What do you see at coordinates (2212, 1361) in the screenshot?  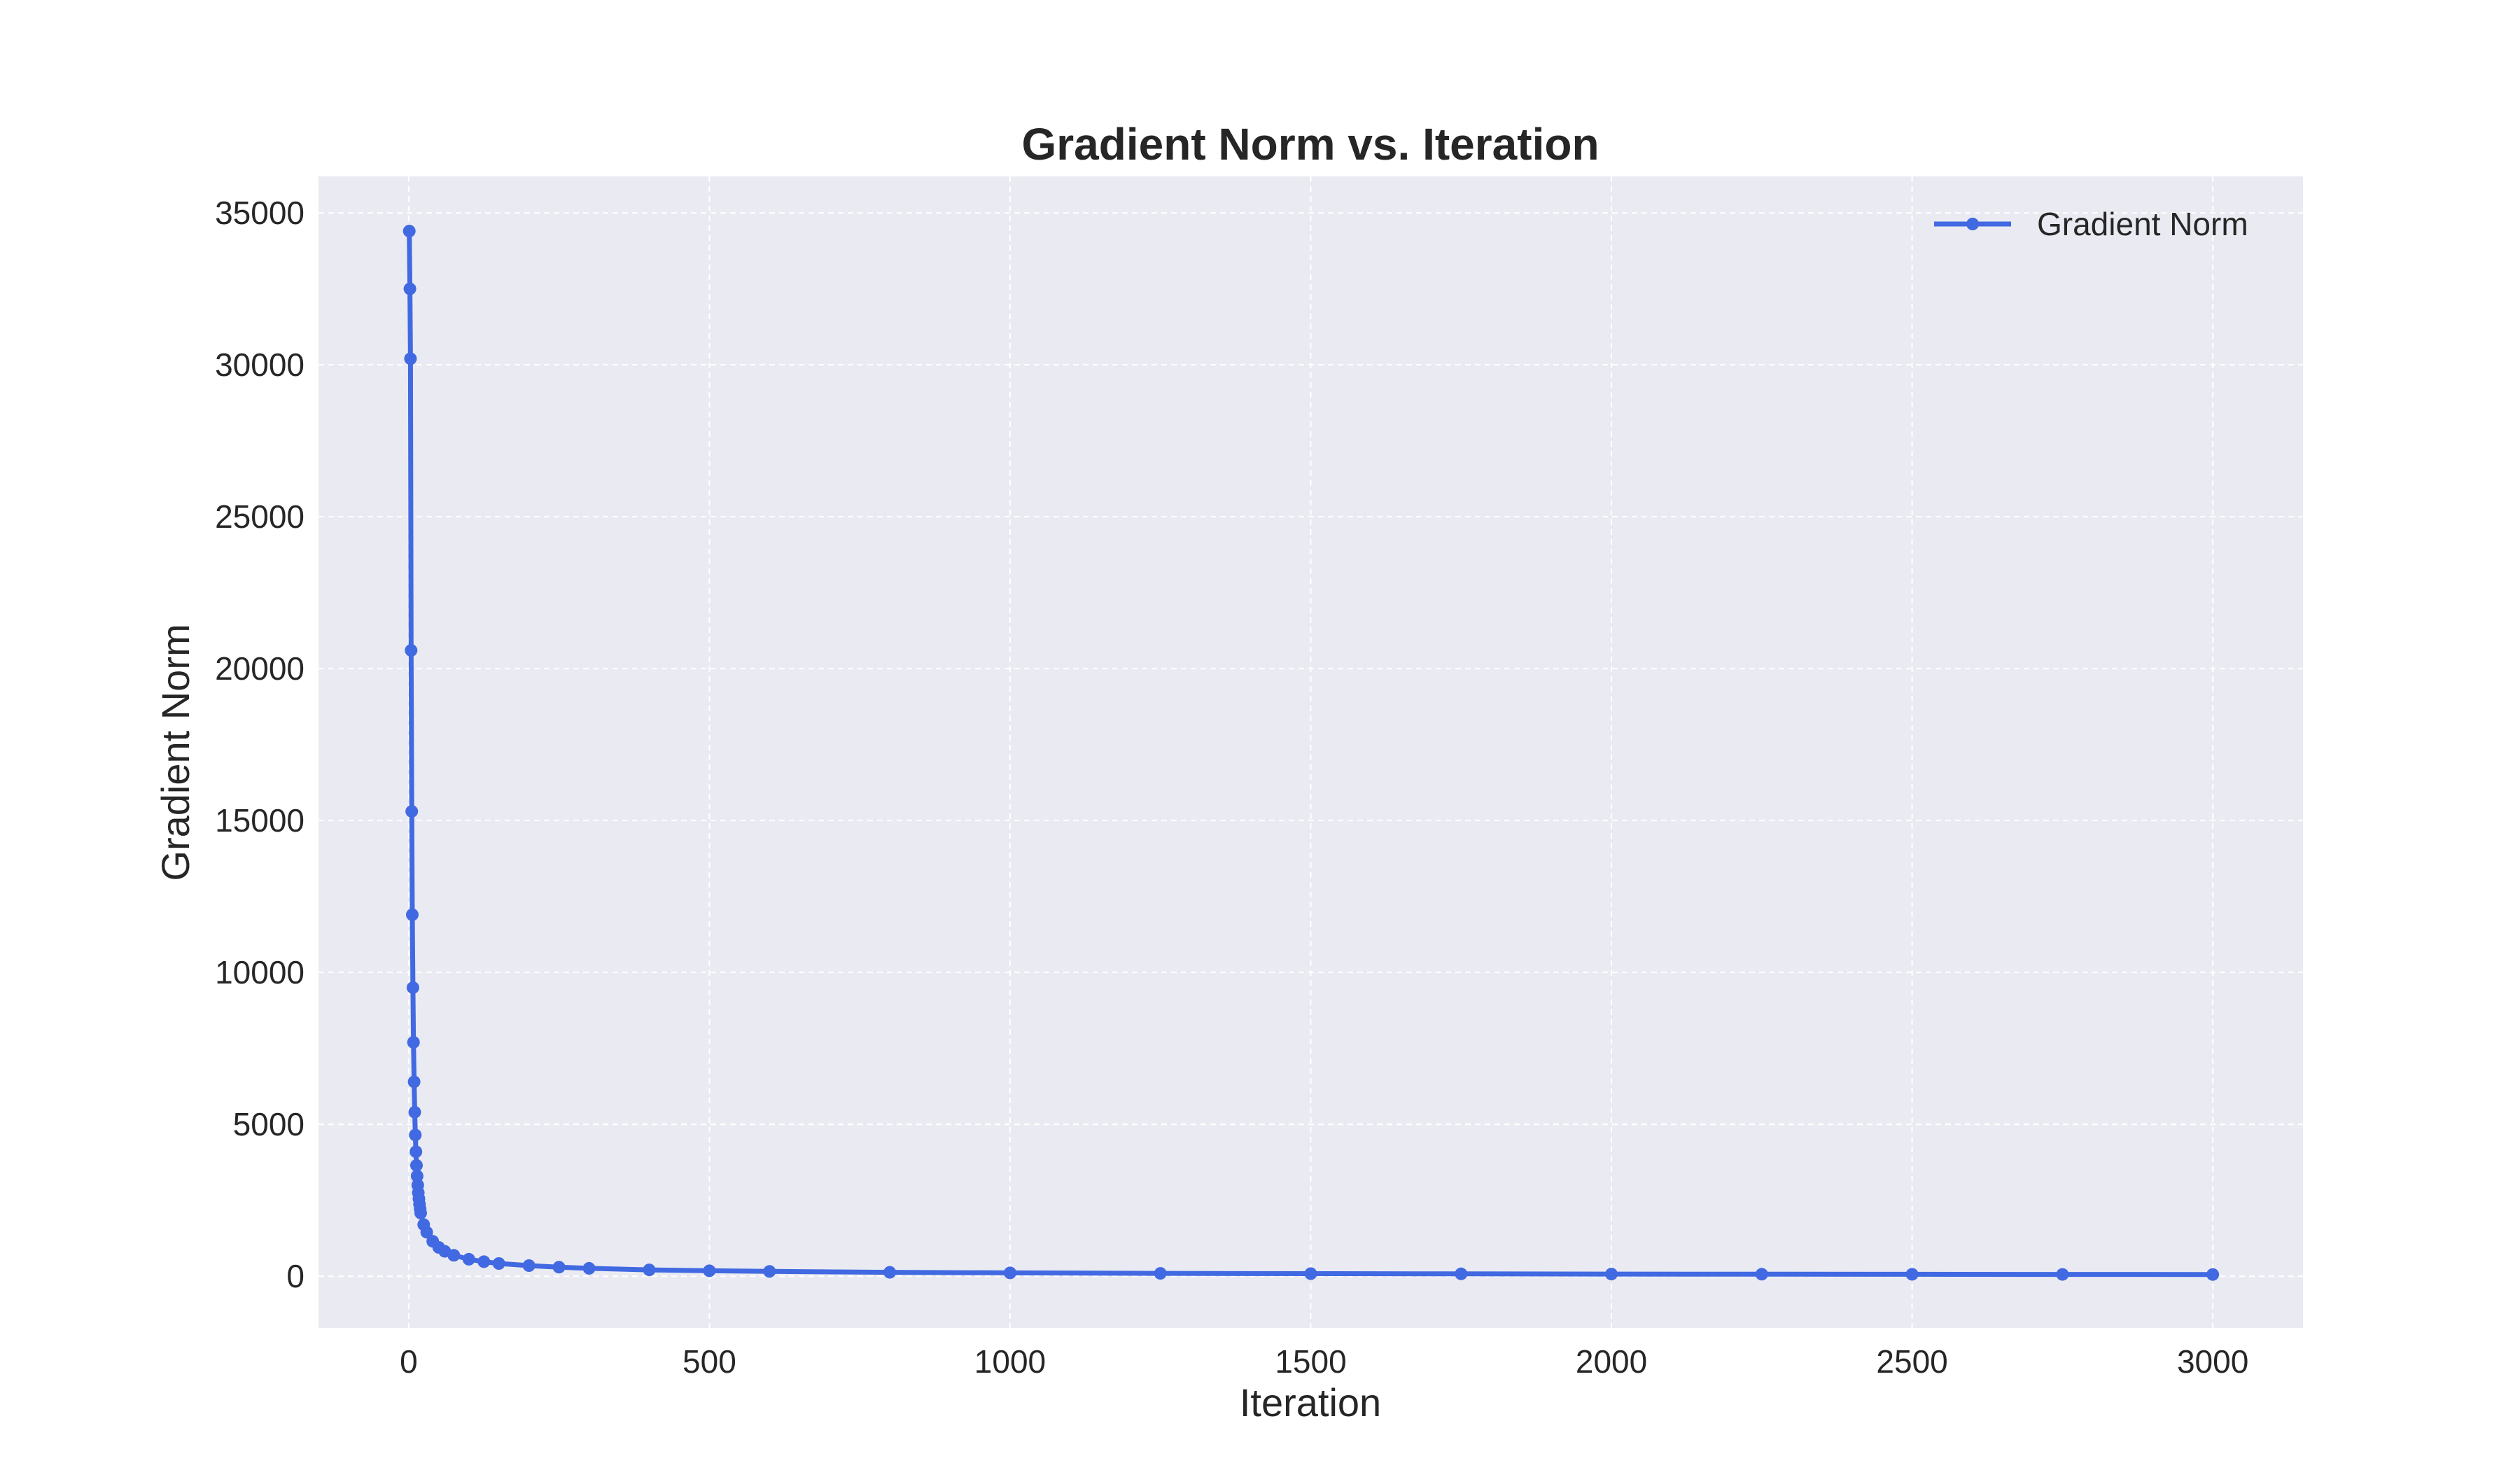 I see `x-tick-label: 3000` at bounding box center [2212, 1361].